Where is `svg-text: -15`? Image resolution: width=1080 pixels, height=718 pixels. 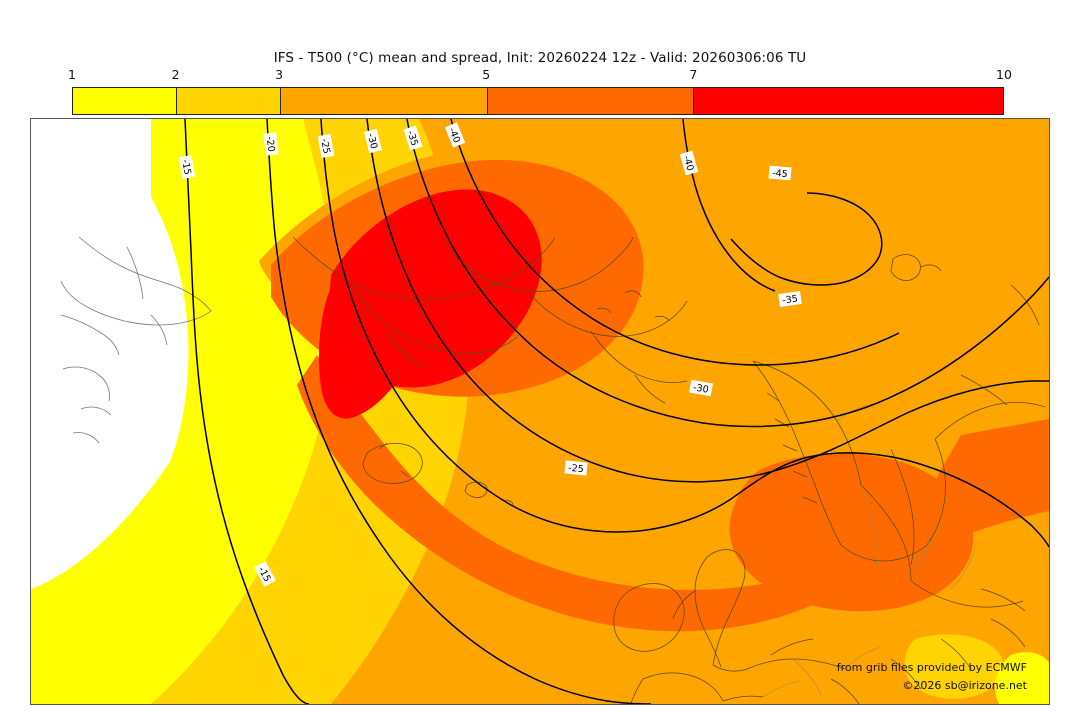
svg-text: -15 is located at coordinates (186, 167).